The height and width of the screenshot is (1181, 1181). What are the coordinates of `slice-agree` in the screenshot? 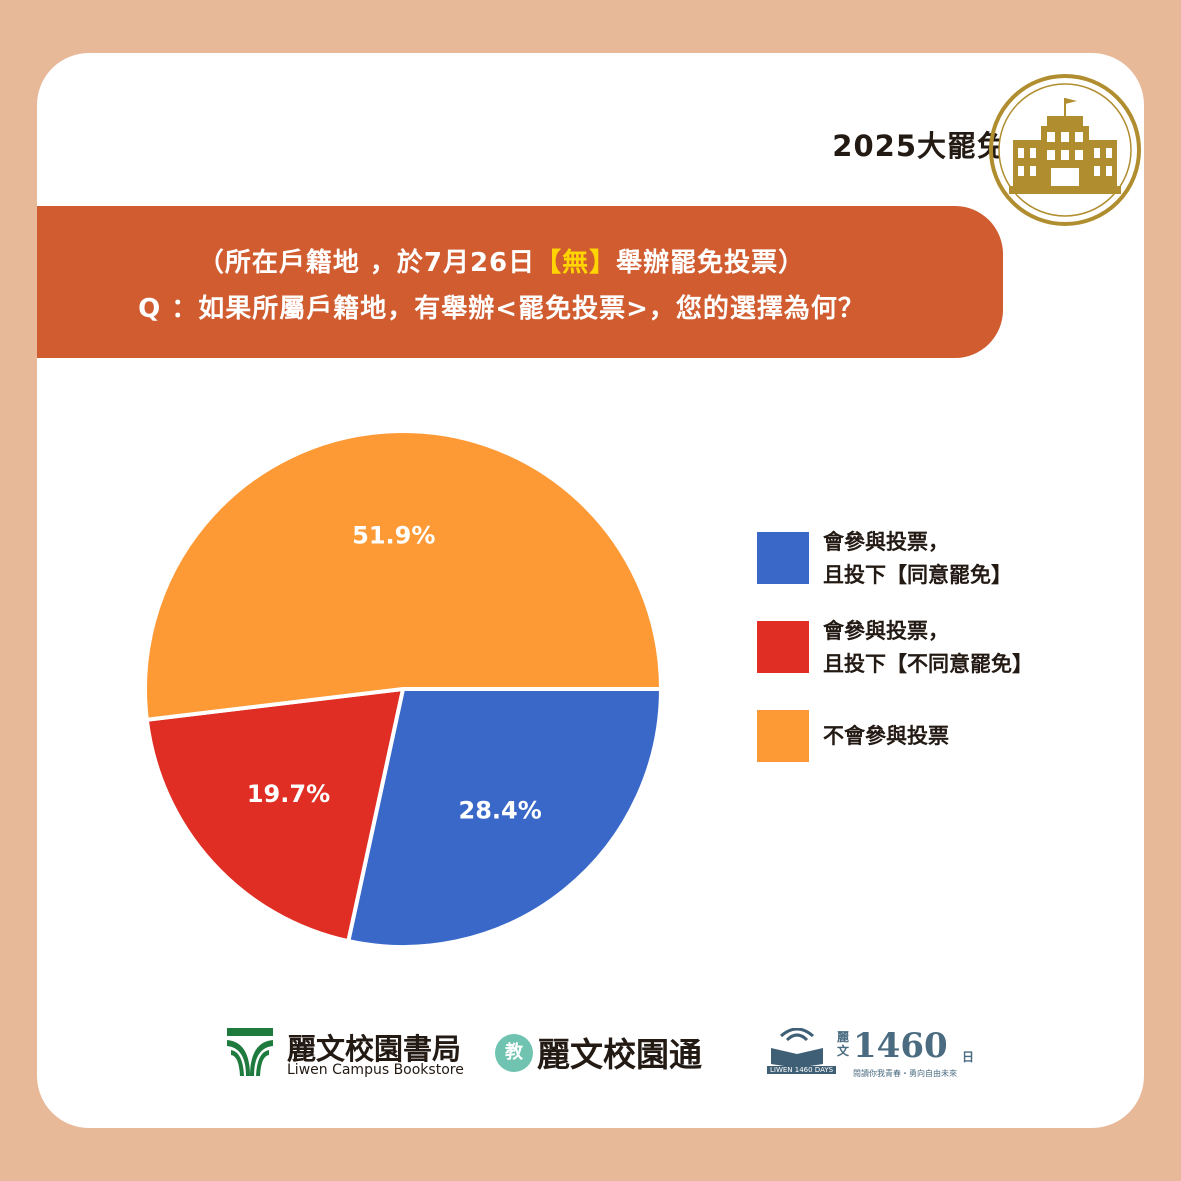 It's located at (504, 818).